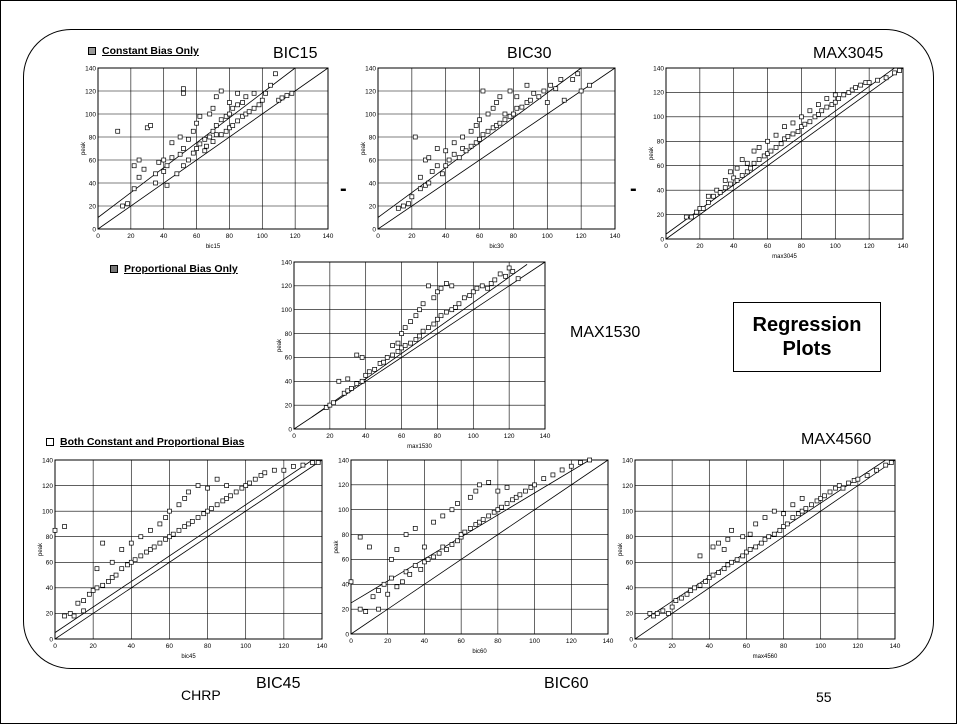 This screenshot has width=957, height=724. I want to click on x-axis-label: max4560, so click(765, 657).